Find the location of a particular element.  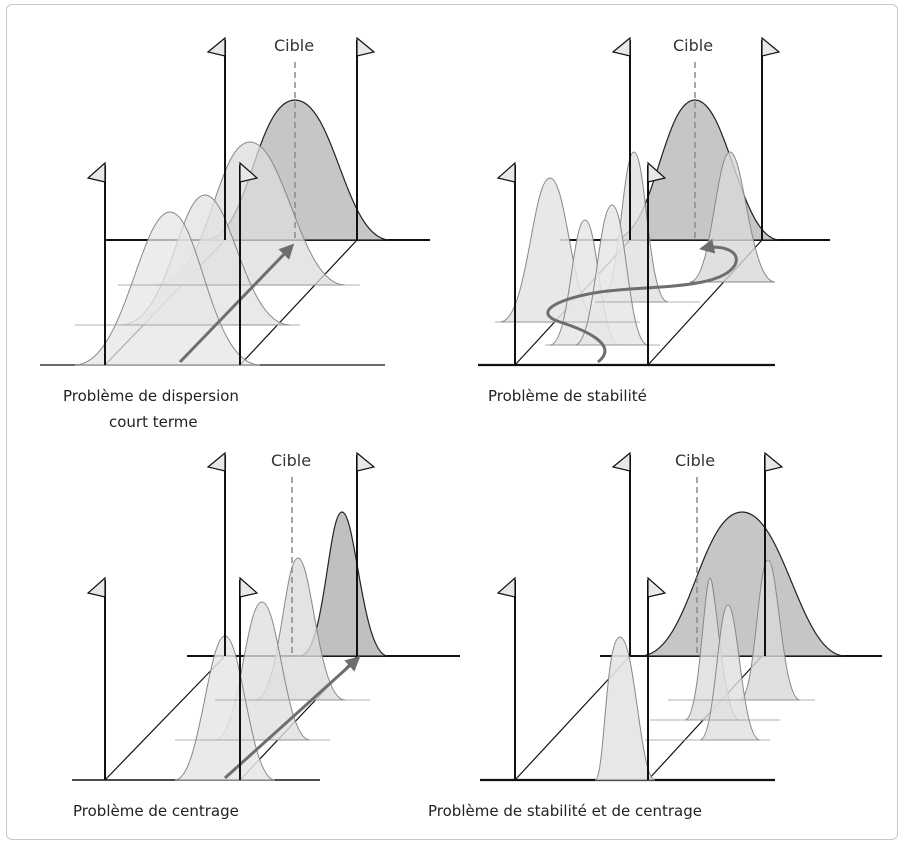

caption-stabilite: Problème de stabilité is located at coordinates (567, 396).